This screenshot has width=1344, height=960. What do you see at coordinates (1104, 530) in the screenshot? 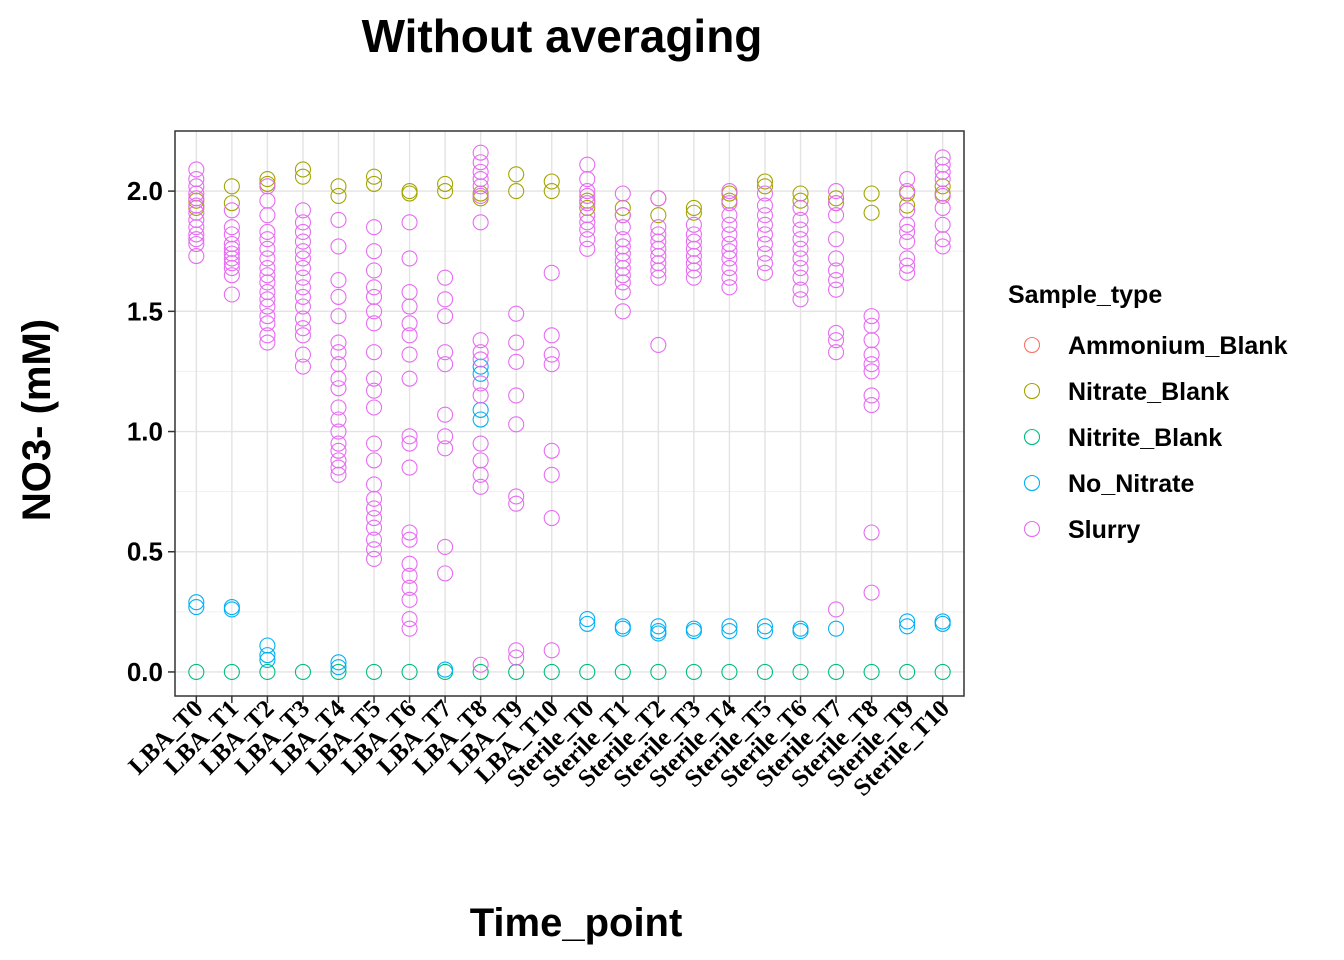
I see `legend-label: Slurry` at bounding box center [1104, 530].